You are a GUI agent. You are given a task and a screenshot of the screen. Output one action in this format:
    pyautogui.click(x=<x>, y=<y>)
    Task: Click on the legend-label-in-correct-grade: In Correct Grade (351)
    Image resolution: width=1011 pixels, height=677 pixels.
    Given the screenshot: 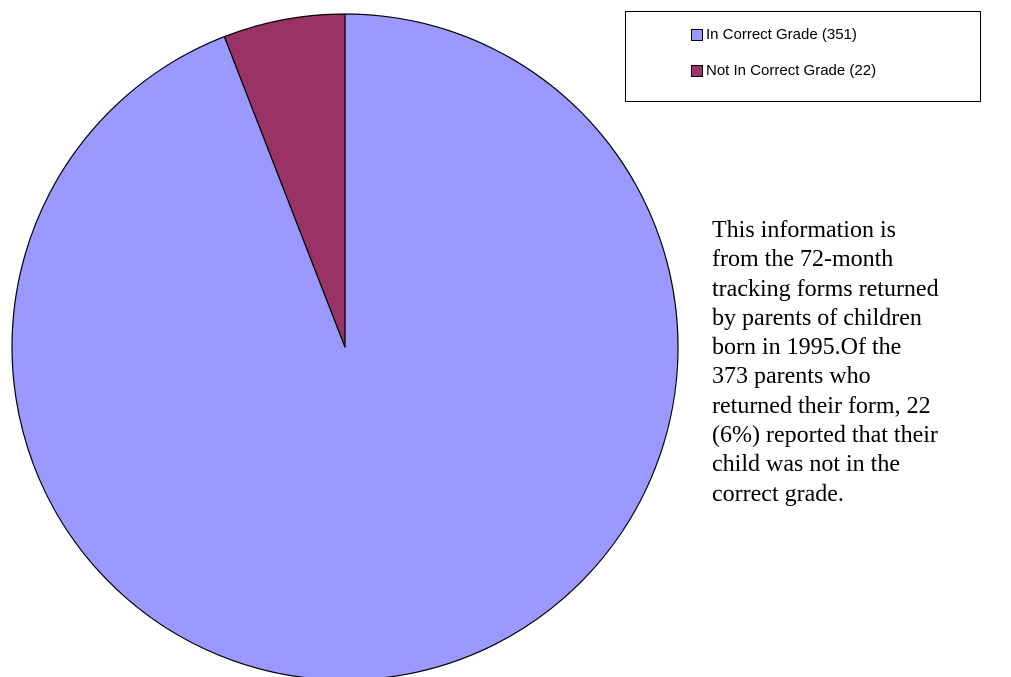 What is the action you would take?
    pyautogui.click(x=781, y=34)
    